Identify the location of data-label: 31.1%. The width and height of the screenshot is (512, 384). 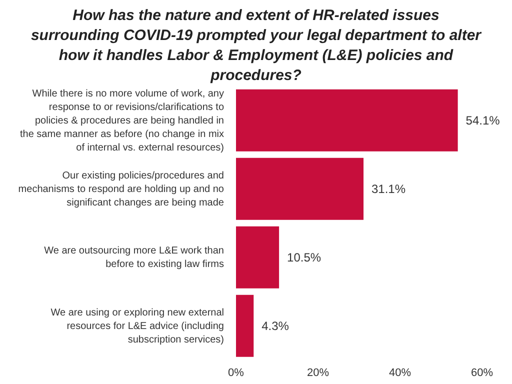
(389, 189).